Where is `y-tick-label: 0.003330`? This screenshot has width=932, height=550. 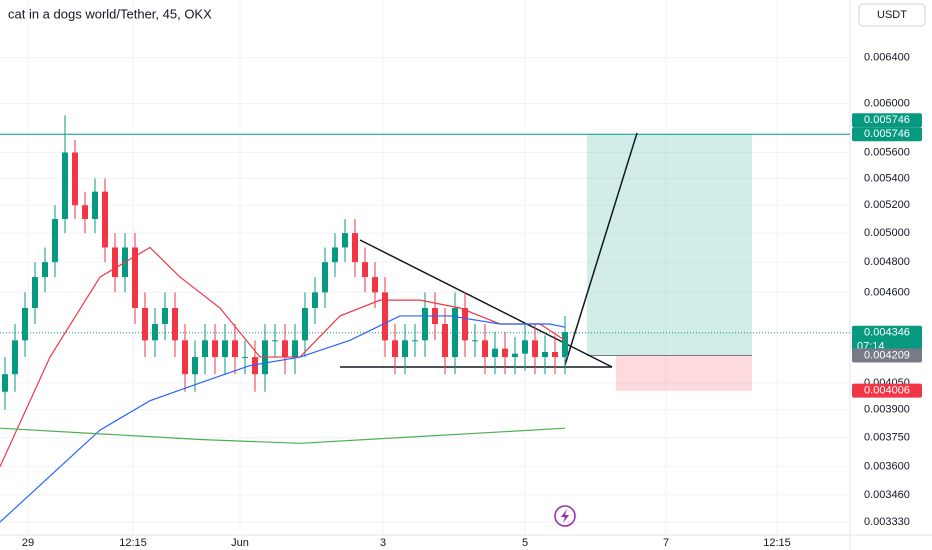
y-tick-label: 0.003330 is located at coordinates (887, 522).